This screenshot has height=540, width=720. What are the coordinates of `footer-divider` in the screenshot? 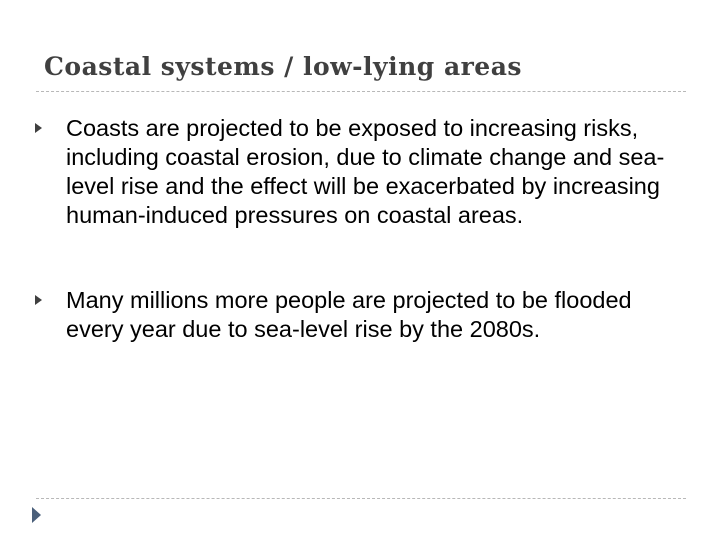 It's located at (361, 498).